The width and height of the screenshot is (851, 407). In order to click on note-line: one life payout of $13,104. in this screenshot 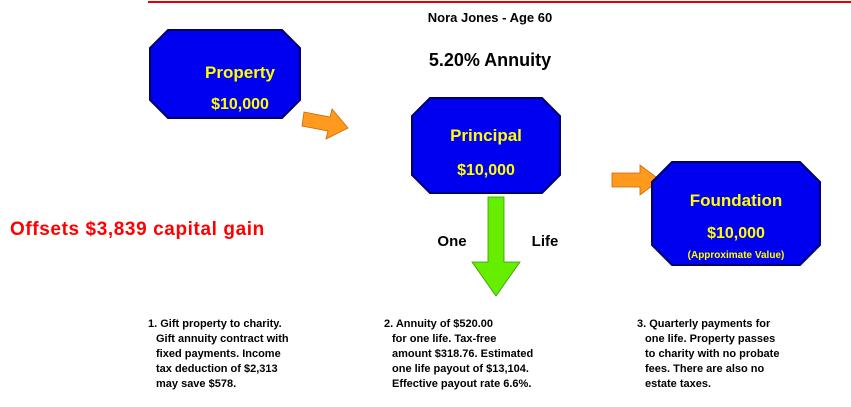, I will do `click(460, 369)`.